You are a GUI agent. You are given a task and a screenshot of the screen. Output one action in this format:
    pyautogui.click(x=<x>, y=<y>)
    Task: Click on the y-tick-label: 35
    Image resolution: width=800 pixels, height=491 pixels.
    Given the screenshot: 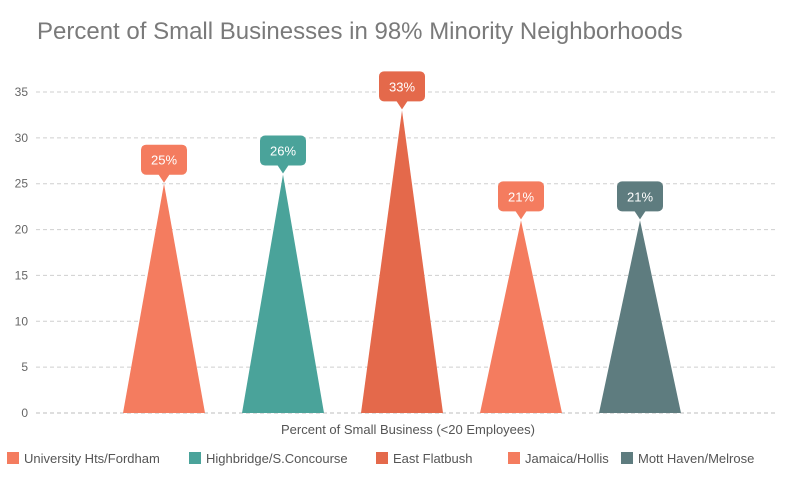 What is the action you would take?
    pyautogui.click(x=22, y=92)
    